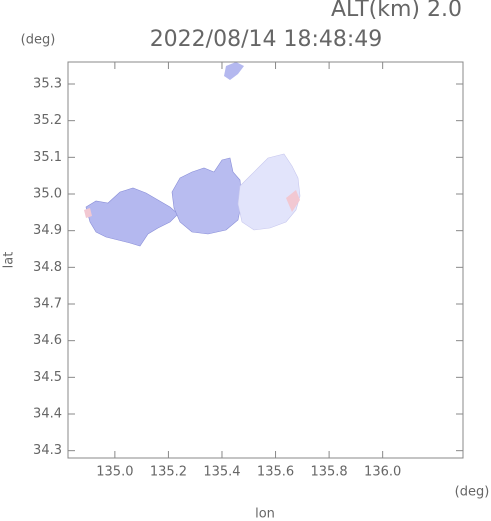  I want to click on y-tick-label: 34.8, so click(47, 267).